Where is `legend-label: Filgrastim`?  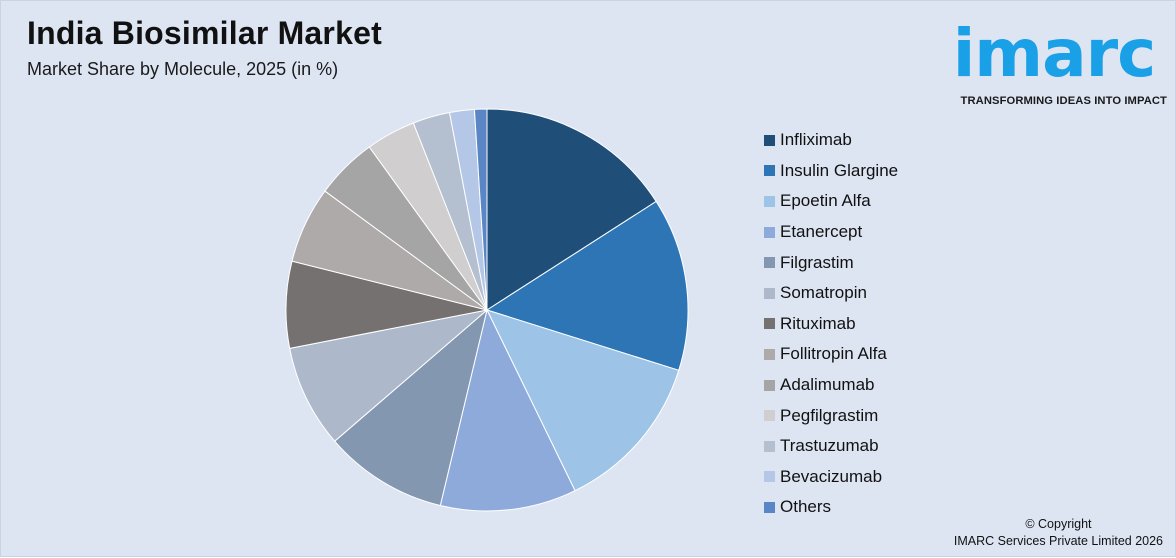 legend-label: Filgrastim is located at coordinates (817, 262).